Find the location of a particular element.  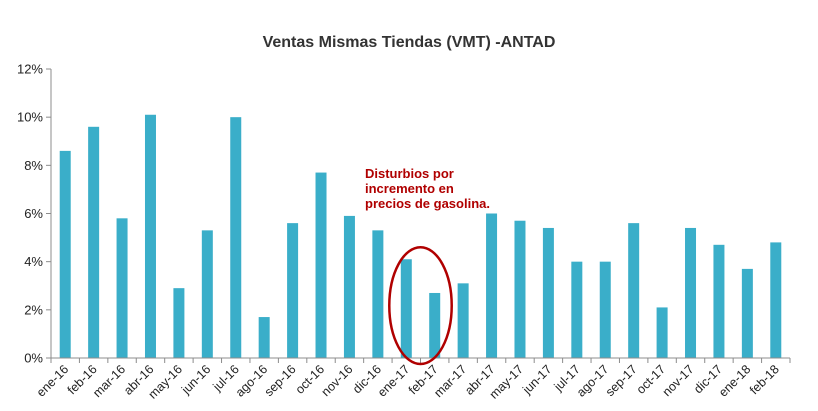

x-tick-label: ago-16 is located at coordinates (251, 380).